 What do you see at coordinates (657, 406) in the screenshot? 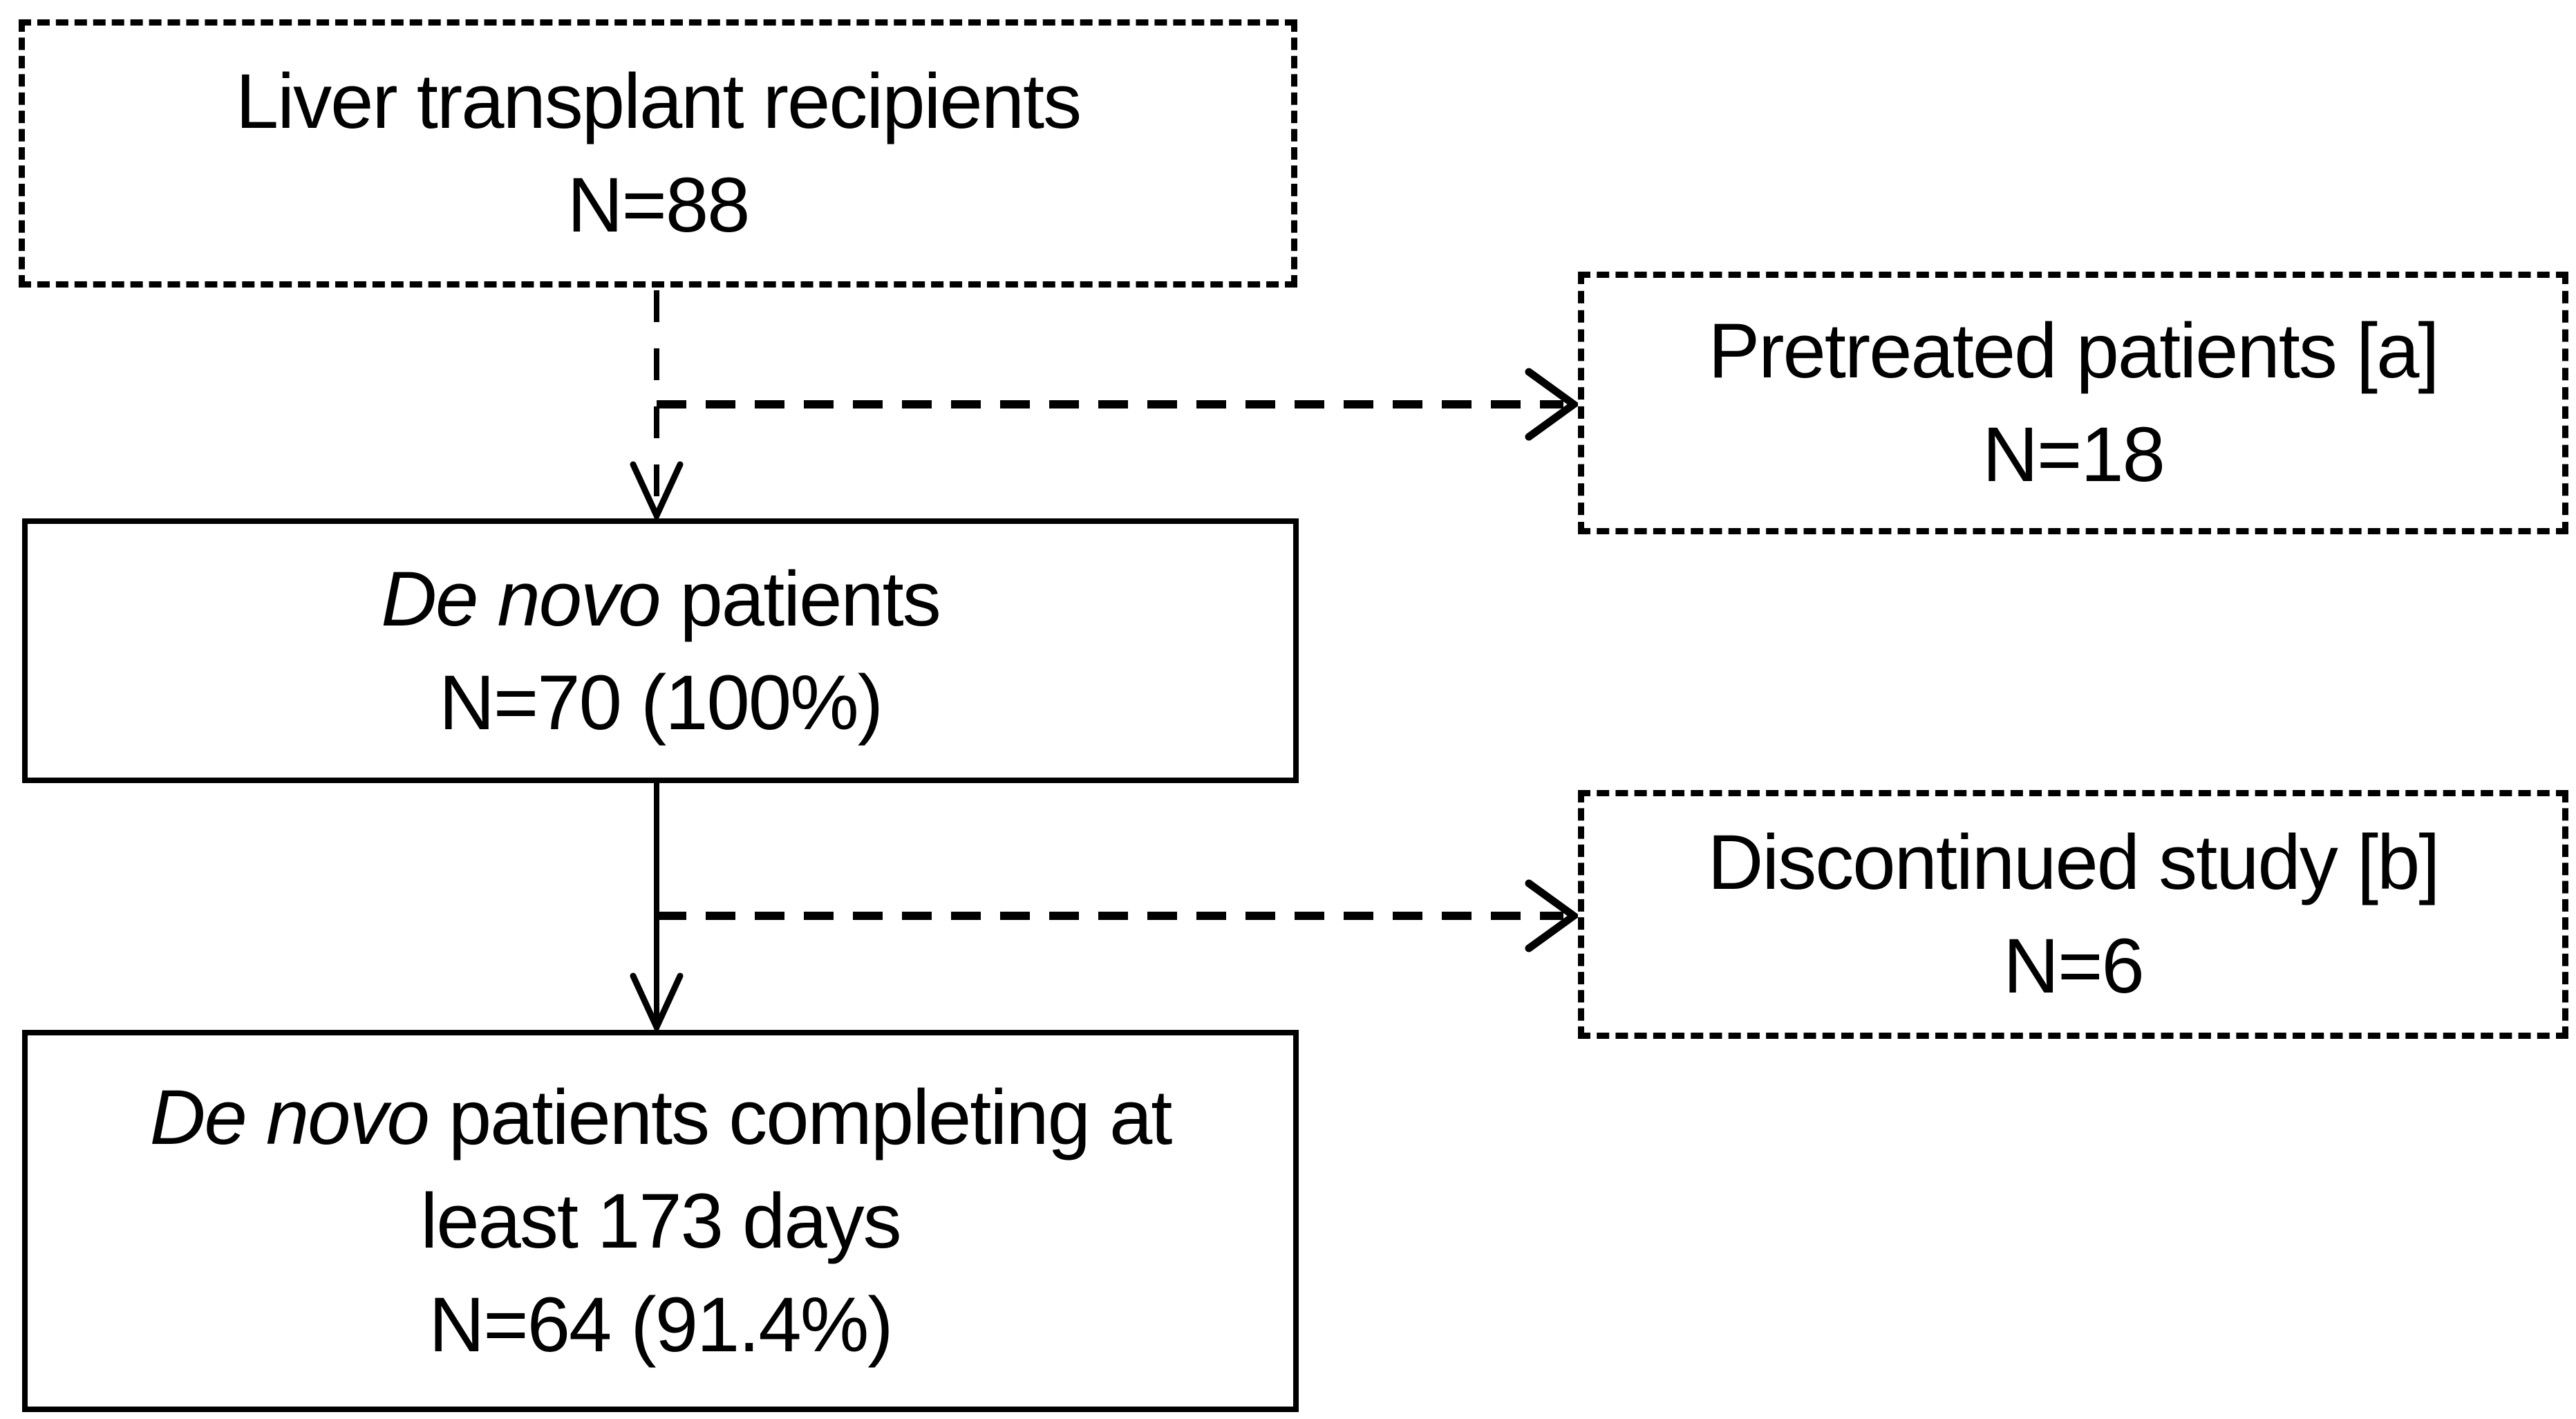
I see `connector-recipients-to-denovo` at bounding box center [657, 406].